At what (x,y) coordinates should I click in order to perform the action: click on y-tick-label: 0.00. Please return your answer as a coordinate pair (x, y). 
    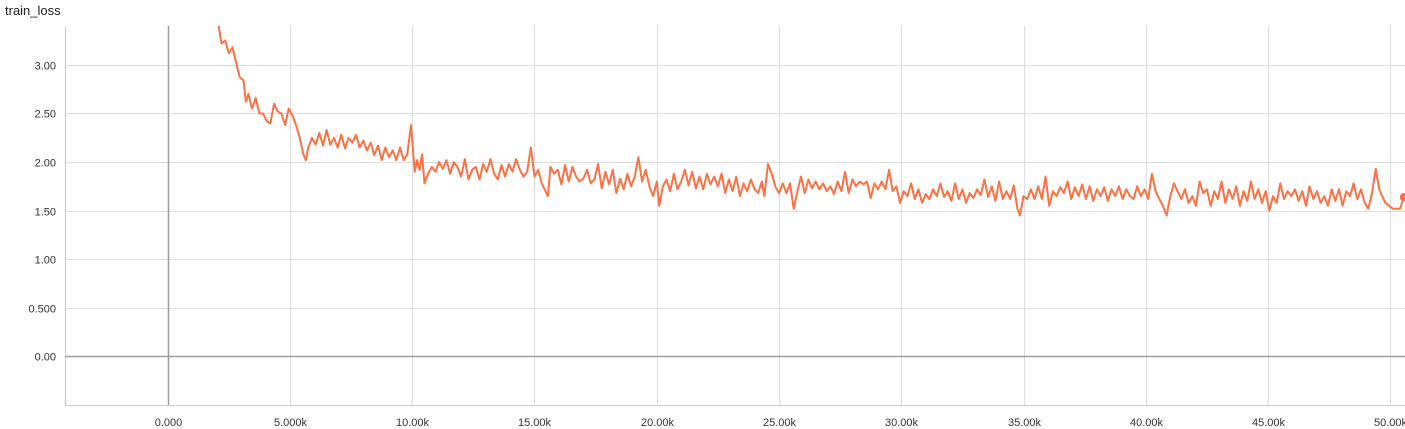
    Looking at the image, I should click on (45, 358).